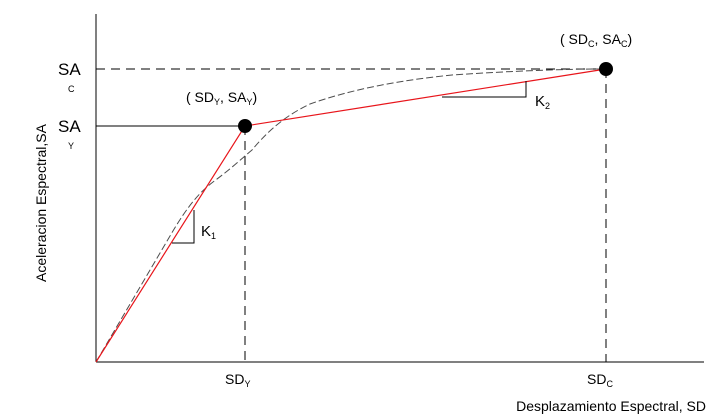 The width and height of the screenshot is (710, 416). Describe the element at coordinates (484, 89) in the screenshot. I see `k2-slope-triangle` at that location.